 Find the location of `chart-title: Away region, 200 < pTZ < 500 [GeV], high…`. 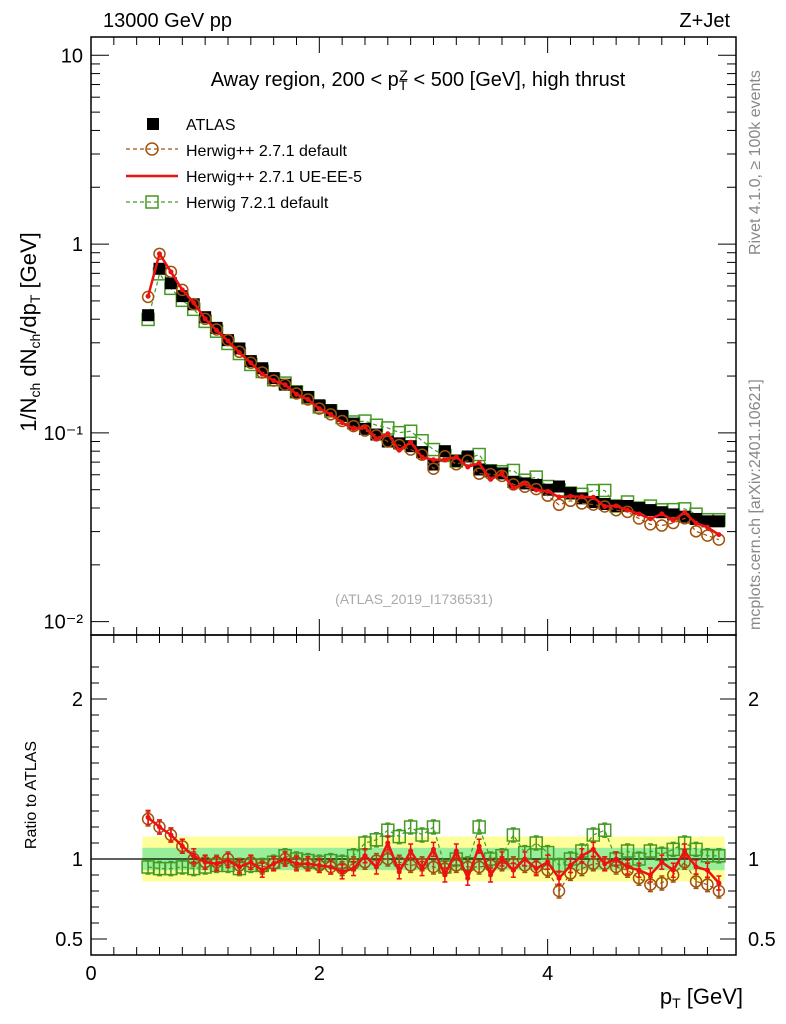

chart-title: Away region, 200 < pTZ < 500 [GeV], high… is located at coordinates (418, 80).